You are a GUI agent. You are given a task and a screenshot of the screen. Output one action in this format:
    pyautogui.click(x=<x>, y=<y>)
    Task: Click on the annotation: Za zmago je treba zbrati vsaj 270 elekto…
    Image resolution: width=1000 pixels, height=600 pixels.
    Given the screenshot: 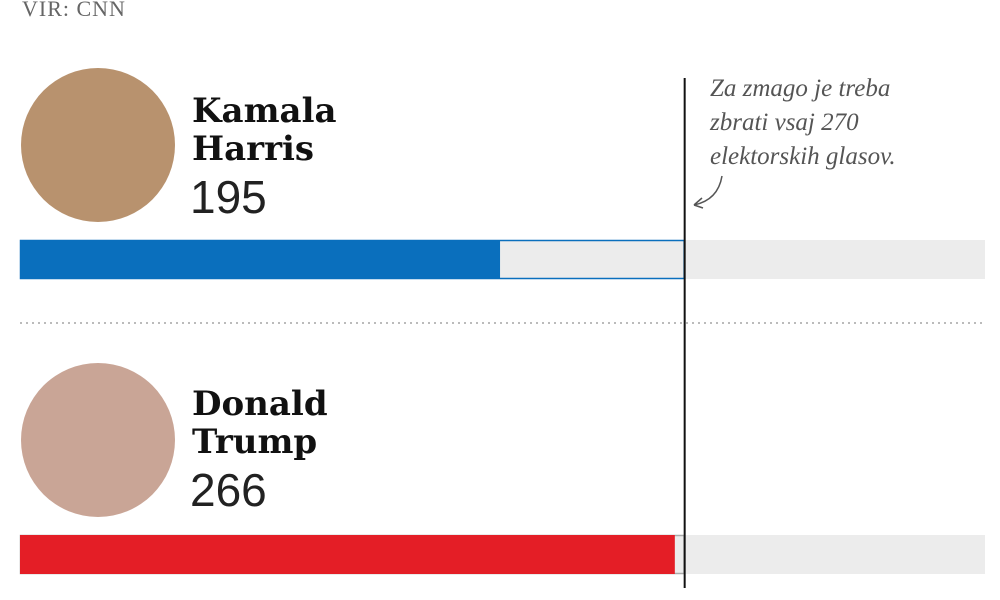 What is the action you would take?
    pyautogui.click(x=803, y=122)
    